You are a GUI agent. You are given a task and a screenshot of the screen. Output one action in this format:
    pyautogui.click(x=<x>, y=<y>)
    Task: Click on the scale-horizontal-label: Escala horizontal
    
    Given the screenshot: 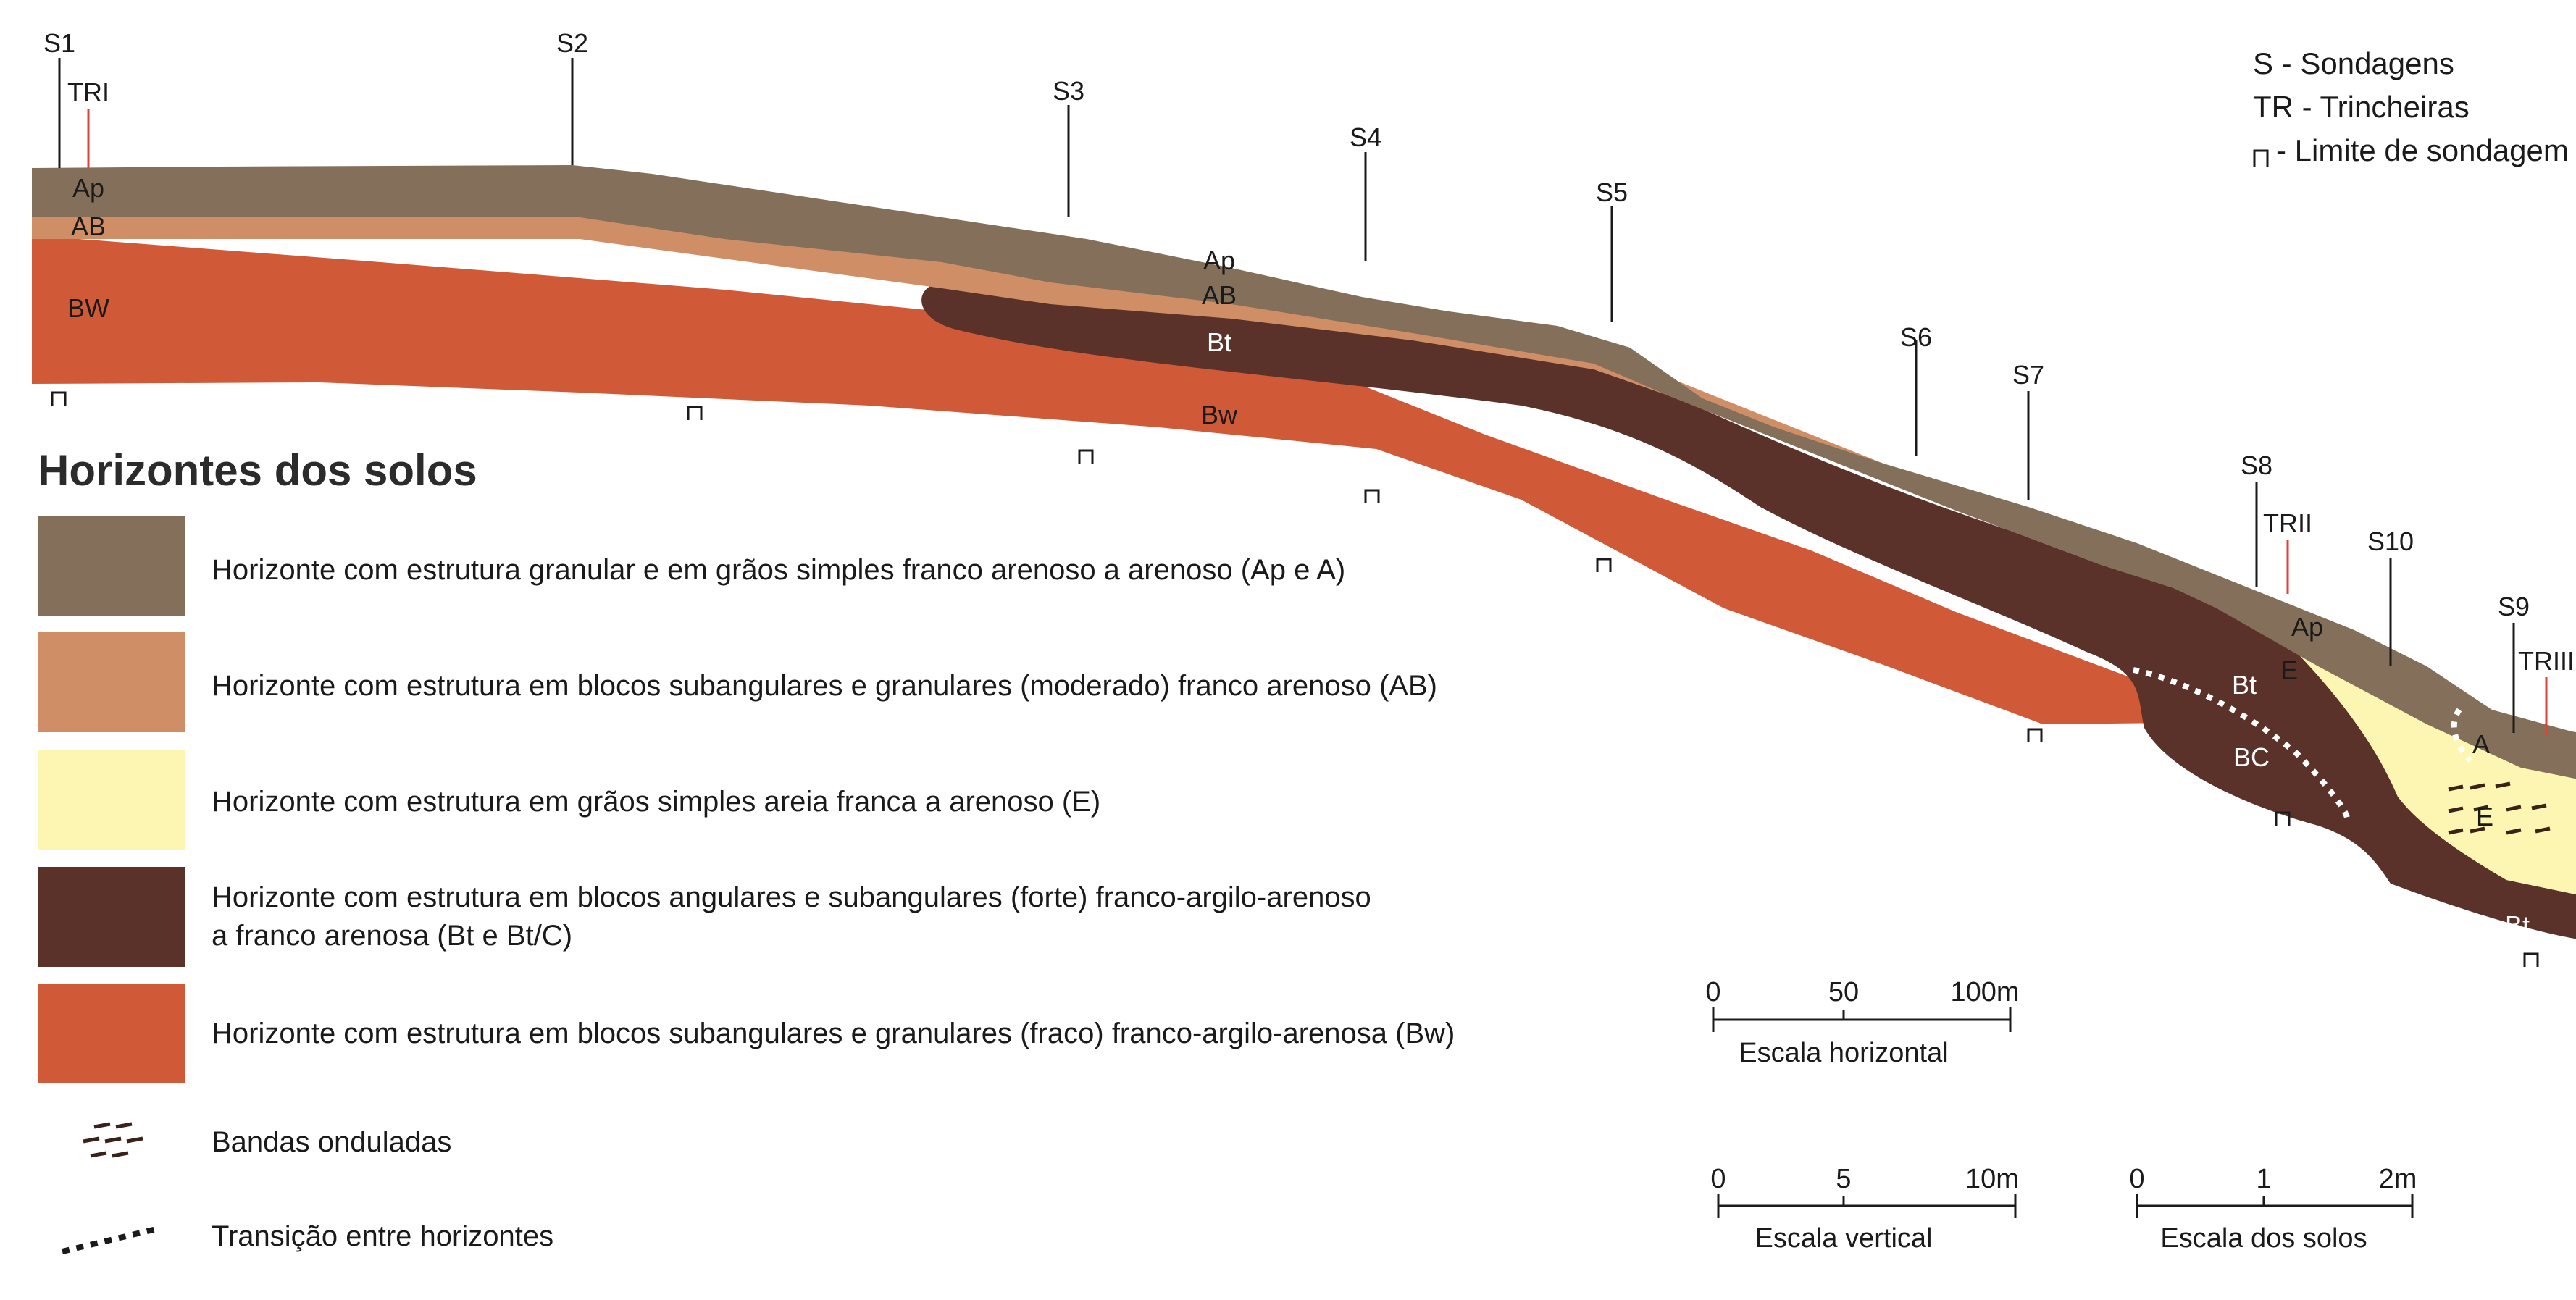 What is the action you would take?
    pyautogui.click(x=1844, y=1053)
    